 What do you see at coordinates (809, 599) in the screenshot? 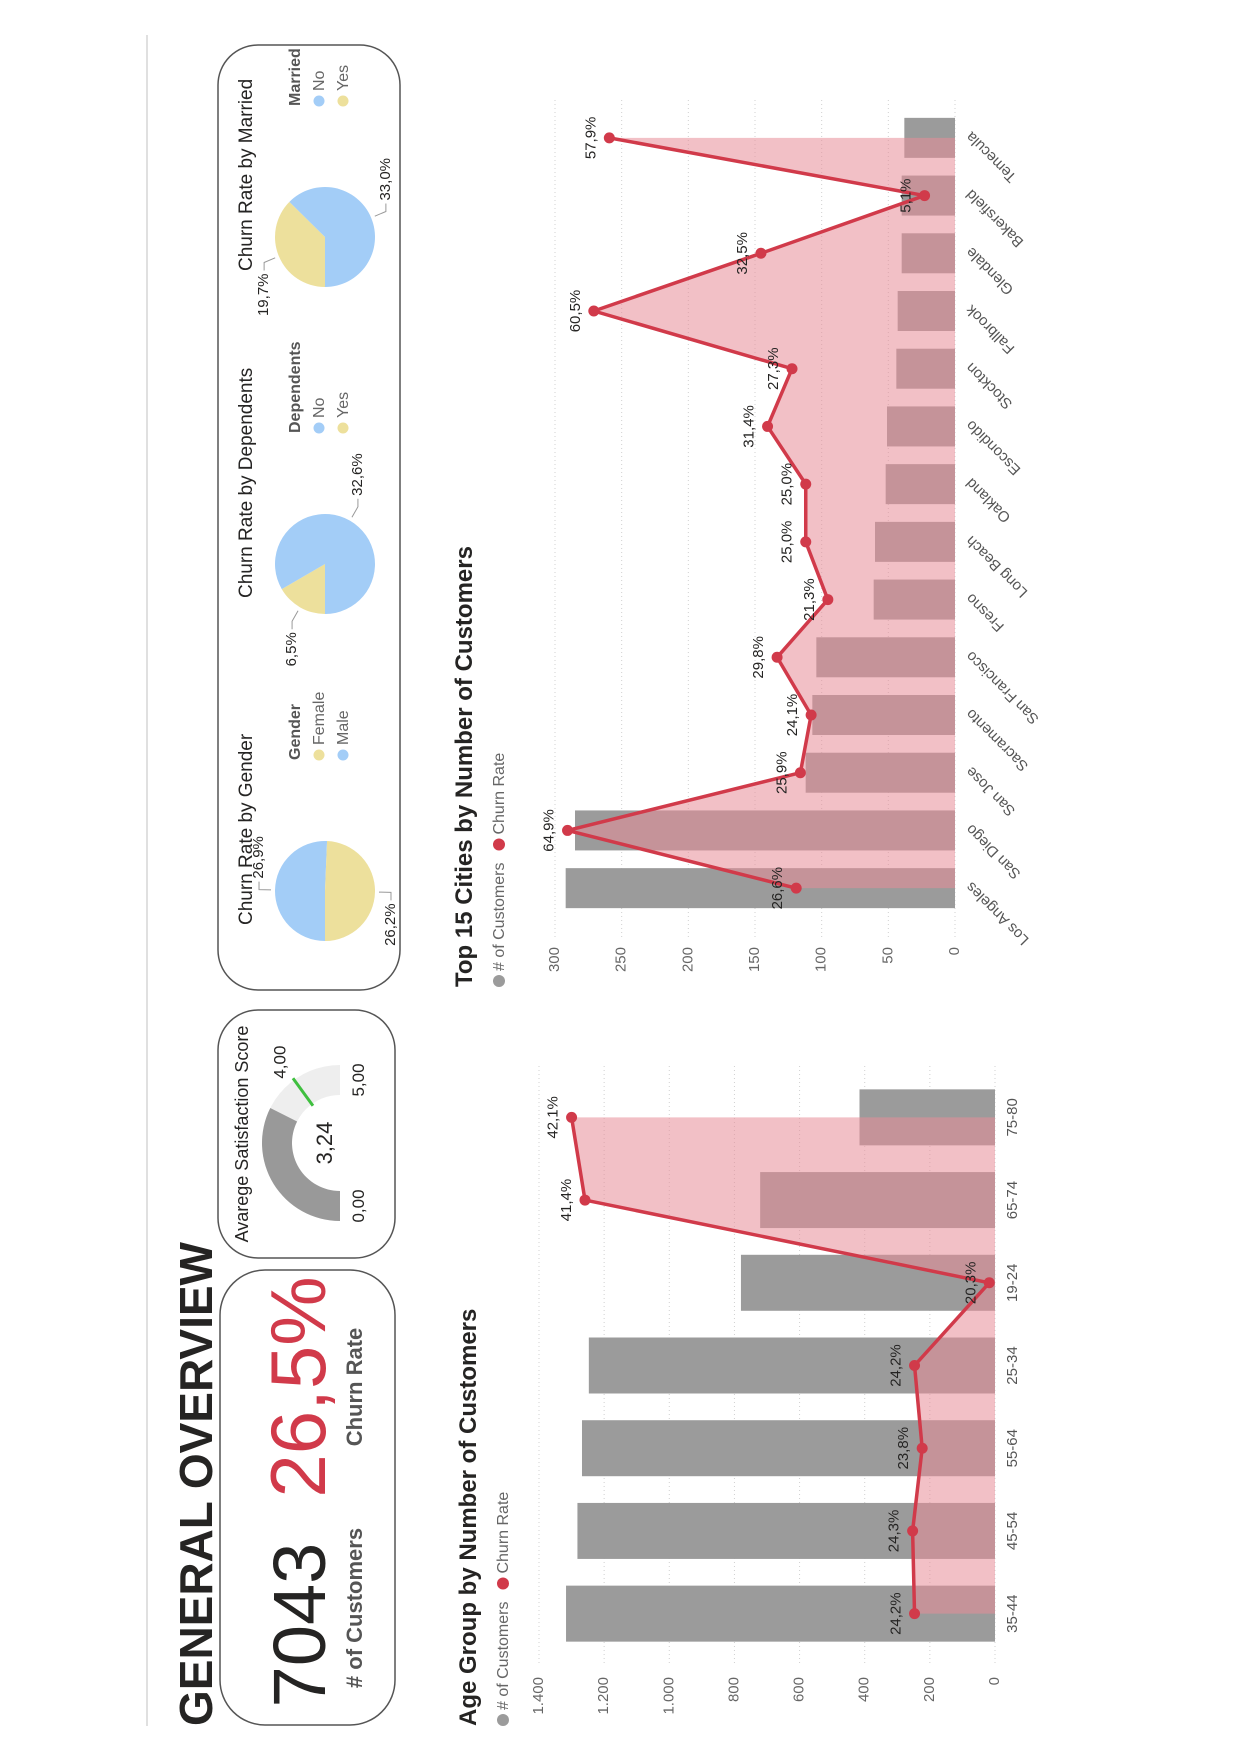
I see `data-label: 21,3%` at bounding box center [809, 599].